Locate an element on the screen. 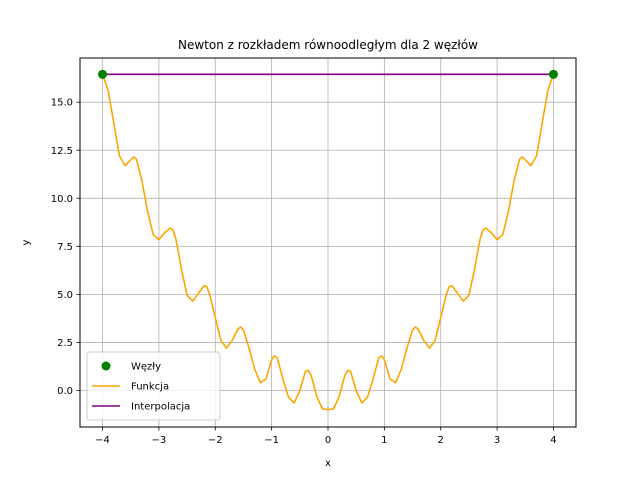 Image resolution: width=640 pixels, height=480 pixels. y-axis-label: y is located at coordinates (26, 242).